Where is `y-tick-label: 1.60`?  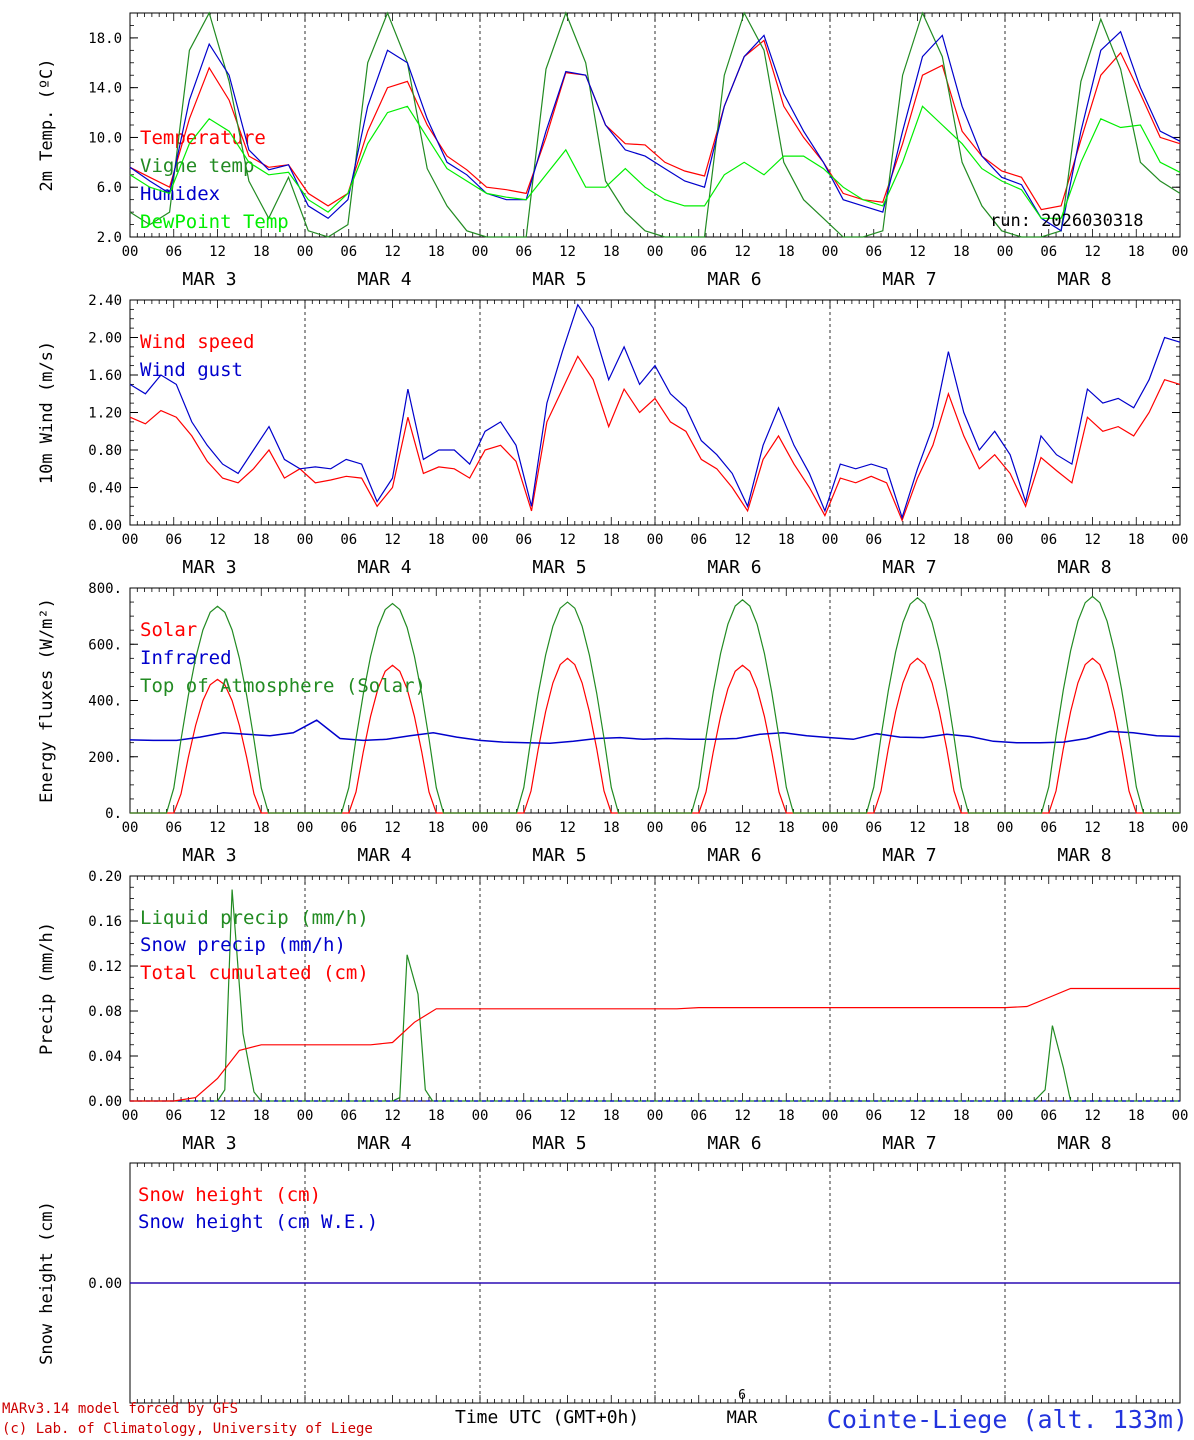
y-tick-label: 1.60 is located at coordinates (105, 376).